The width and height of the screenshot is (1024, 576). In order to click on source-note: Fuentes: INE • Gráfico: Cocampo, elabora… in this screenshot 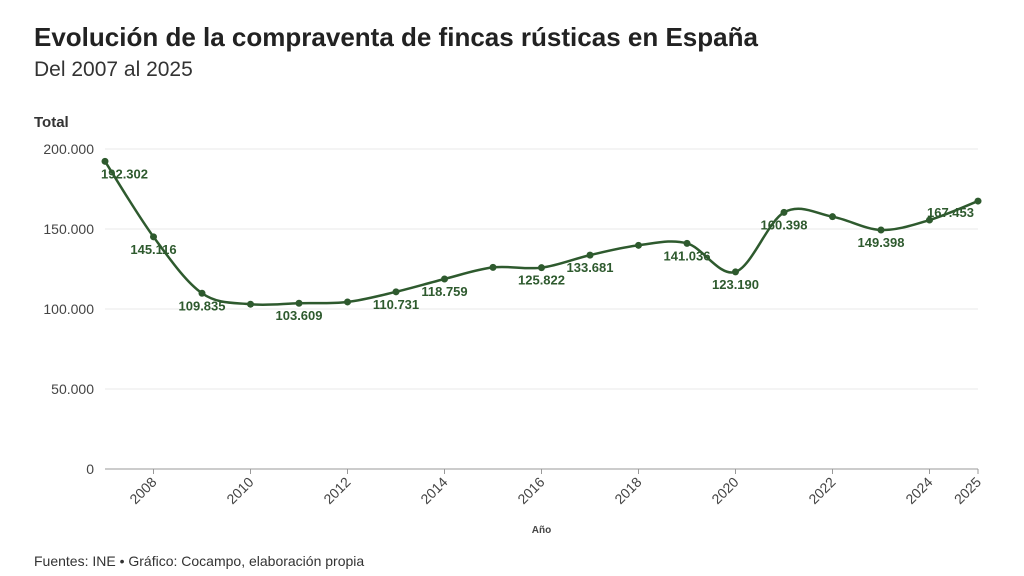, I will do `click(199, 561)`.